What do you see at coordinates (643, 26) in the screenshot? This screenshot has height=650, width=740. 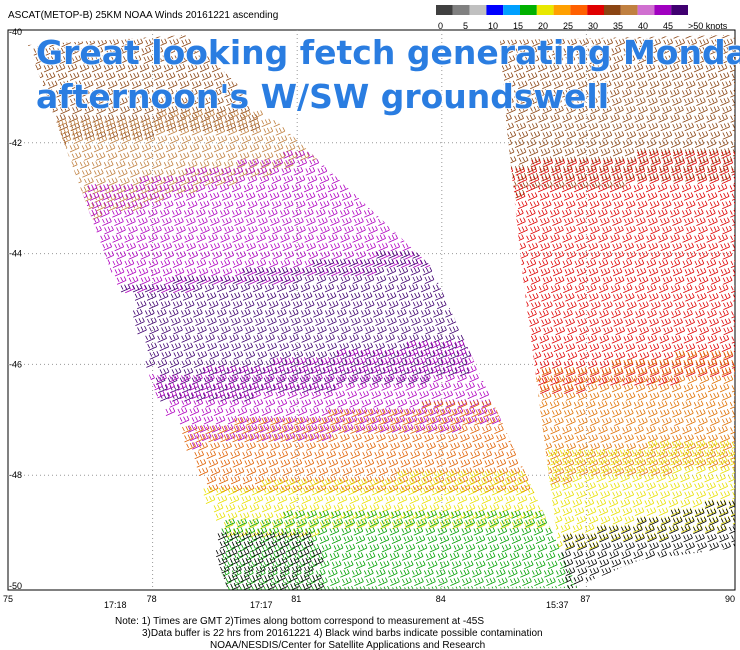 I see `scale-label: 40` at bounding box center [643, 26].